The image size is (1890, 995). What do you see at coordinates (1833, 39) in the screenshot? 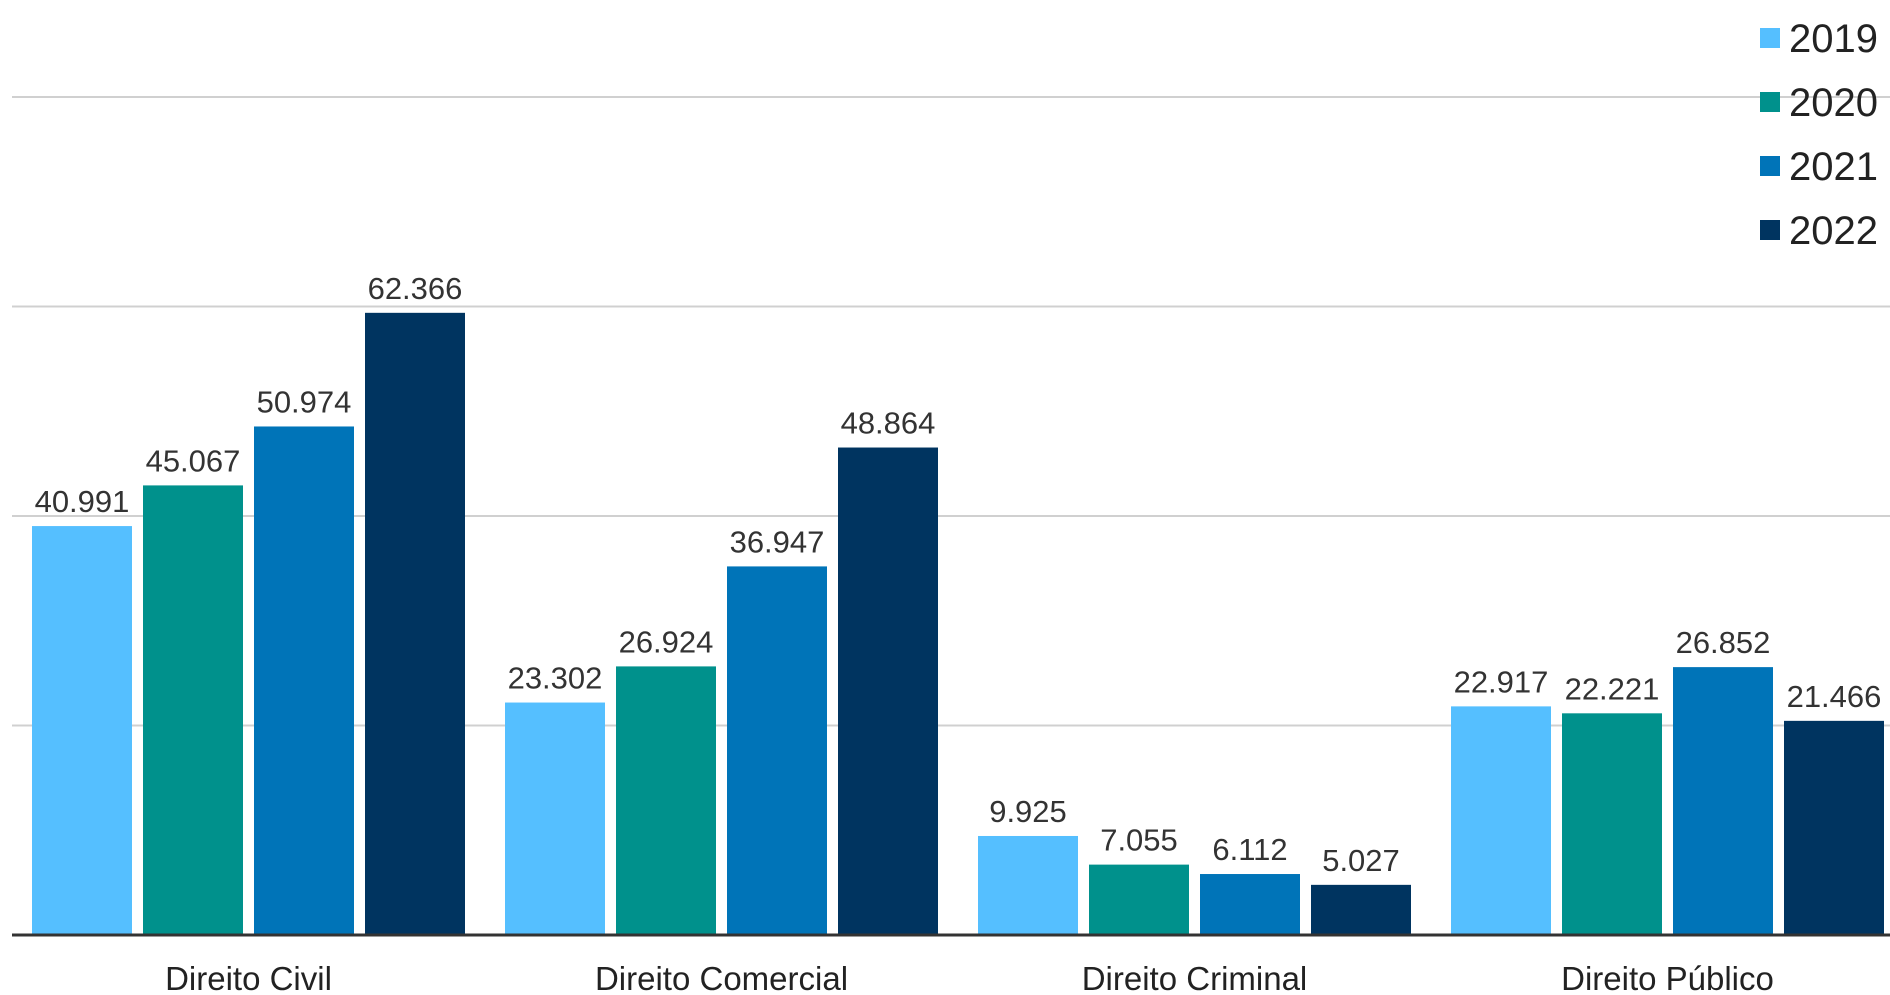
I see `legend-label: 2019` at bounding box center [1833, 39].